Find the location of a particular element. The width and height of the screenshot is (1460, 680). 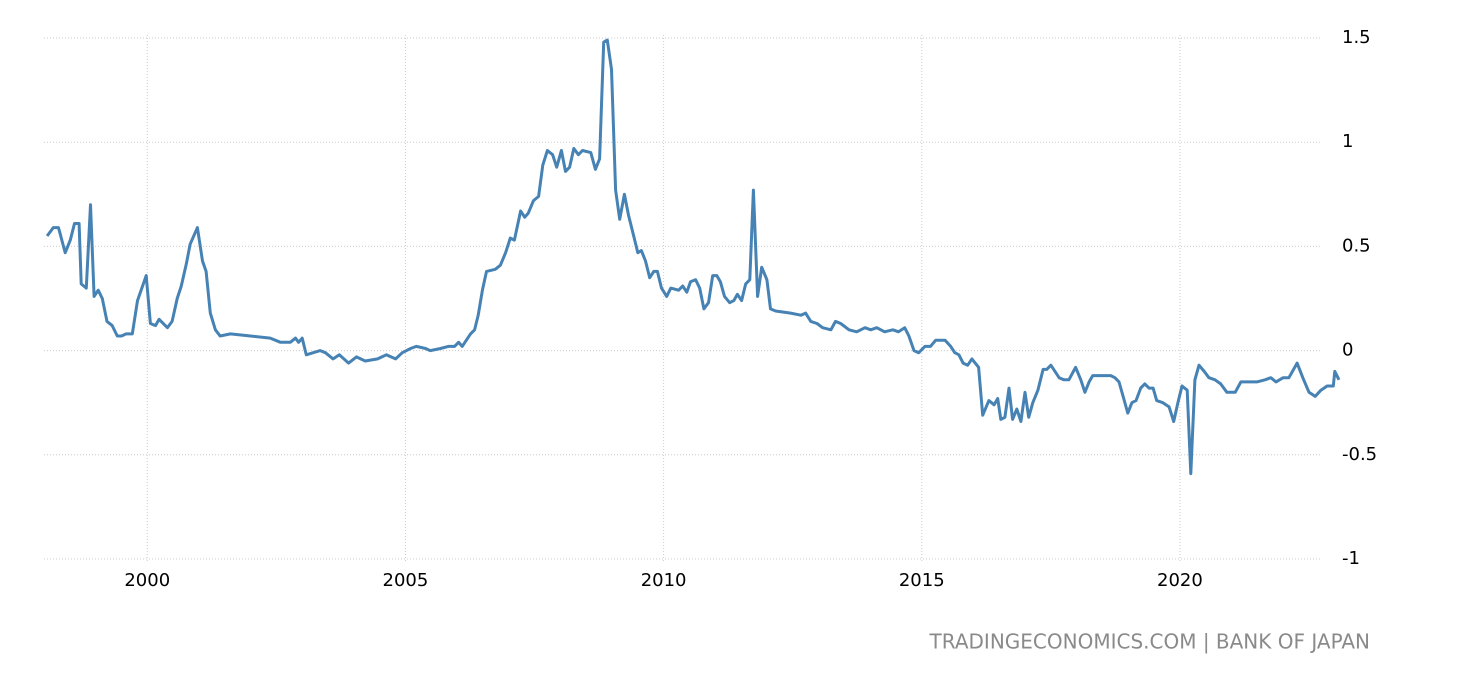

source: TRADINGECONOMICS.COM | BANK OF JAPAN is located at coordinates (1149, 642).